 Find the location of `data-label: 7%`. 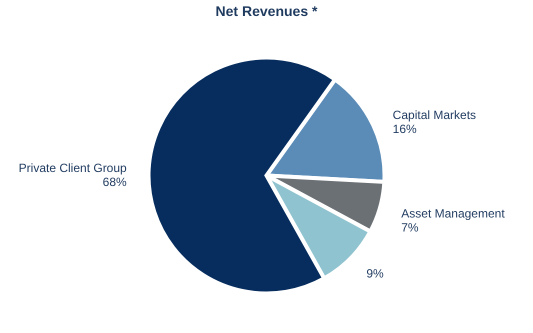

data-label: 7% is located at coordinates (410, 227).